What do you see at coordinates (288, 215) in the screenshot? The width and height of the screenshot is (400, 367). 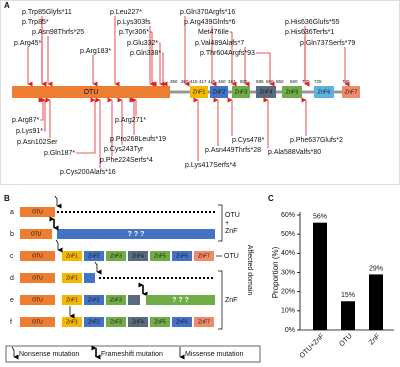 I see `y-tick-label: 60%` at bounding box center [288, 215].